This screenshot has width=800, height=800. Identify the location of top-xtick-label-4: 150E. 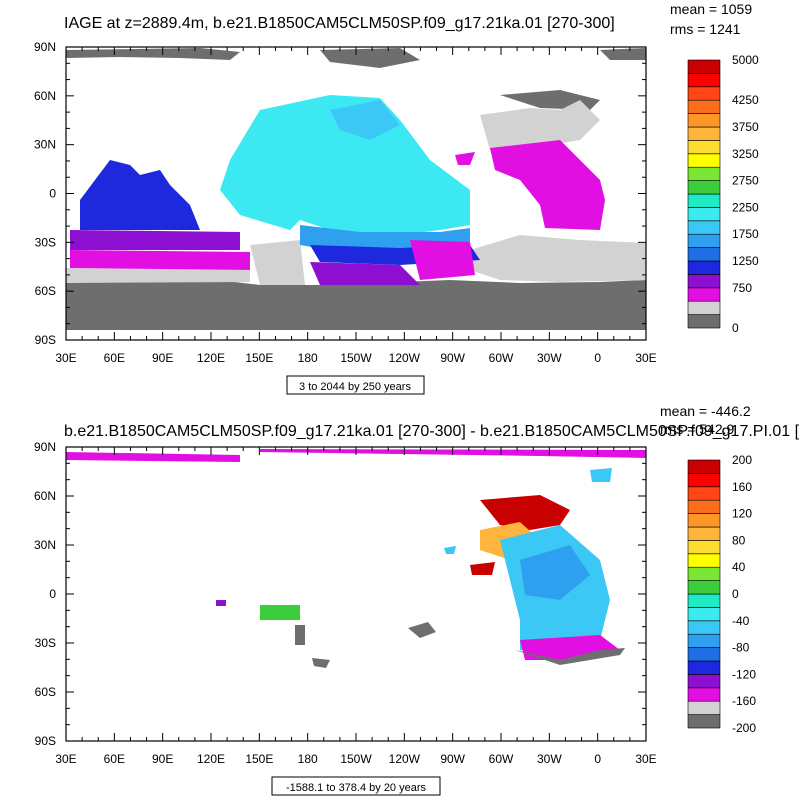
(259, 358).